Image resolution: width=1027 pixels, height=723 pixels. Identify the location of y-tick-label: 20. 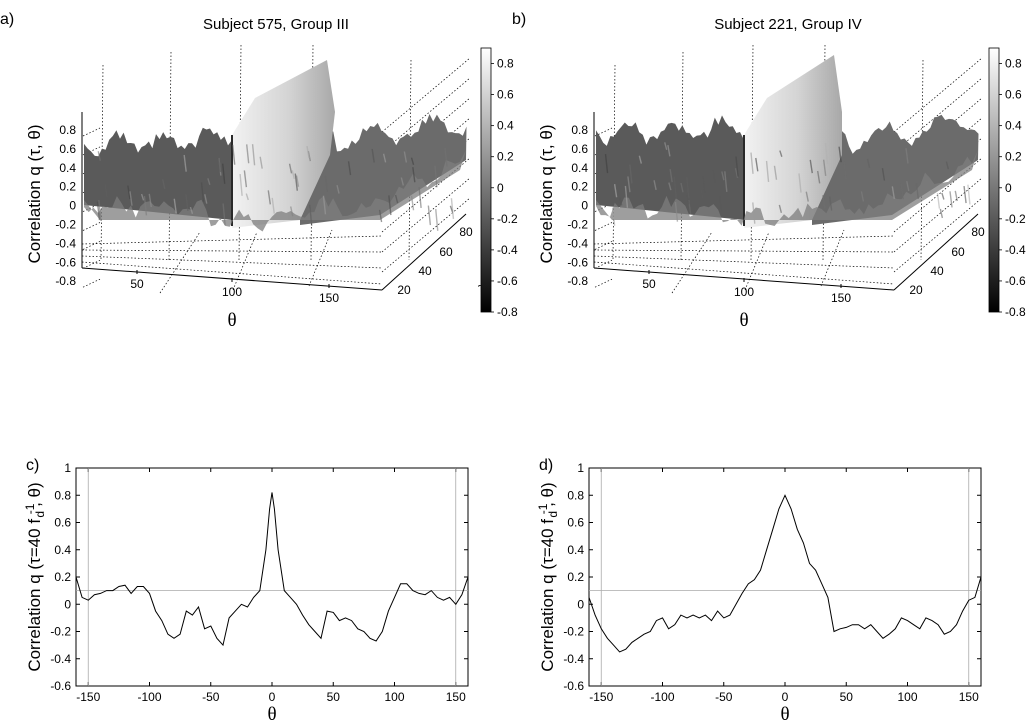
(916, 290).